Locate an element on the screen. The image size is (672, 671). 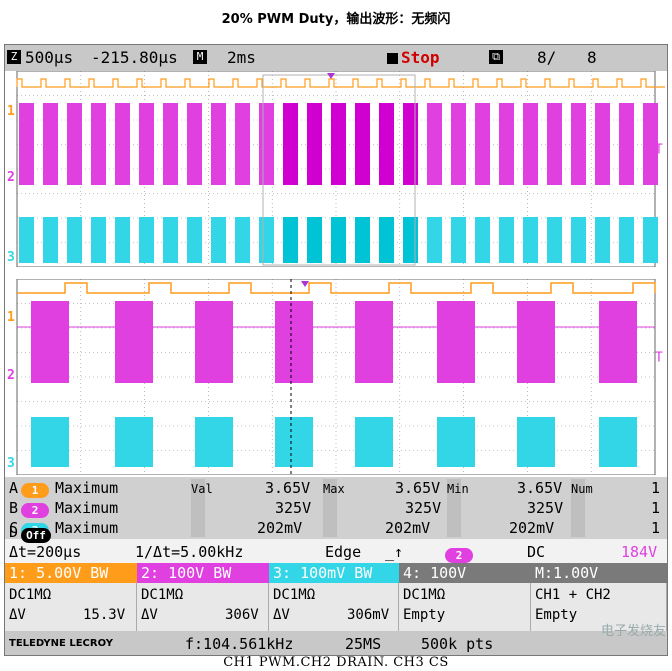
run-state: Stop is located at coordinates (413, 57).